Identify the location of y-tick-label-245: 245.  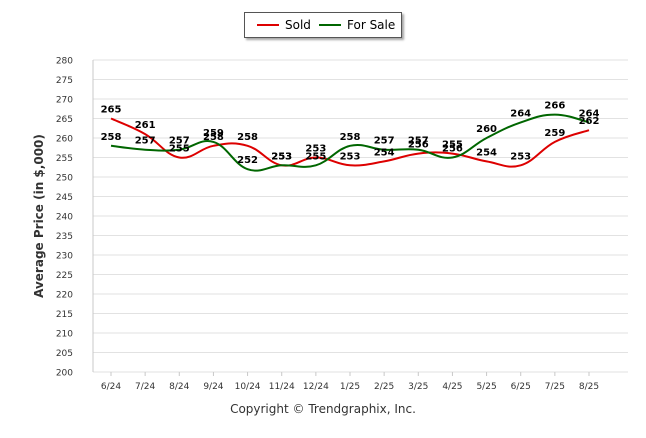
(64, 198).